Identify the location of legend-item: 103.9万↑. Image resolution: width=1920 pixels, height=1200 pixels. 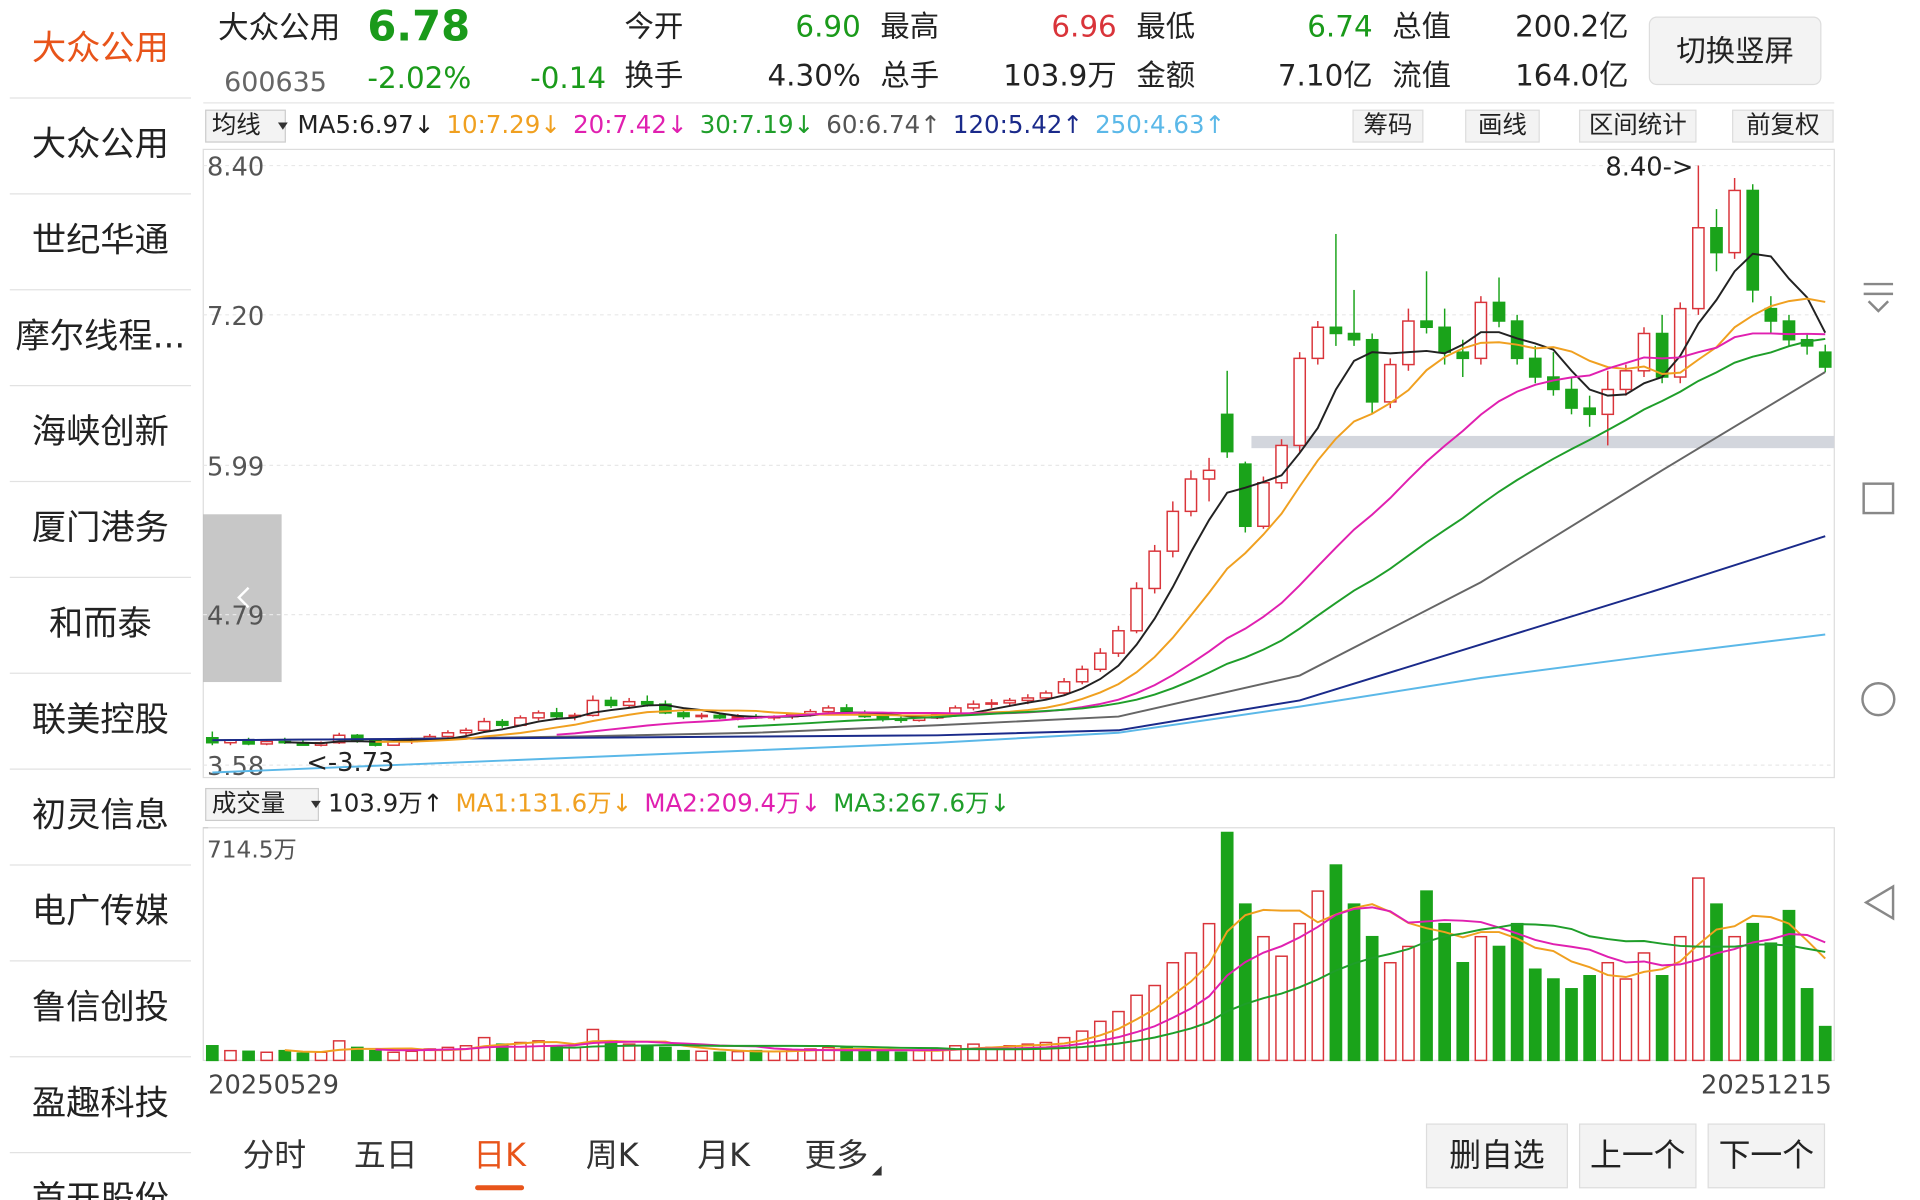
(385, 802).